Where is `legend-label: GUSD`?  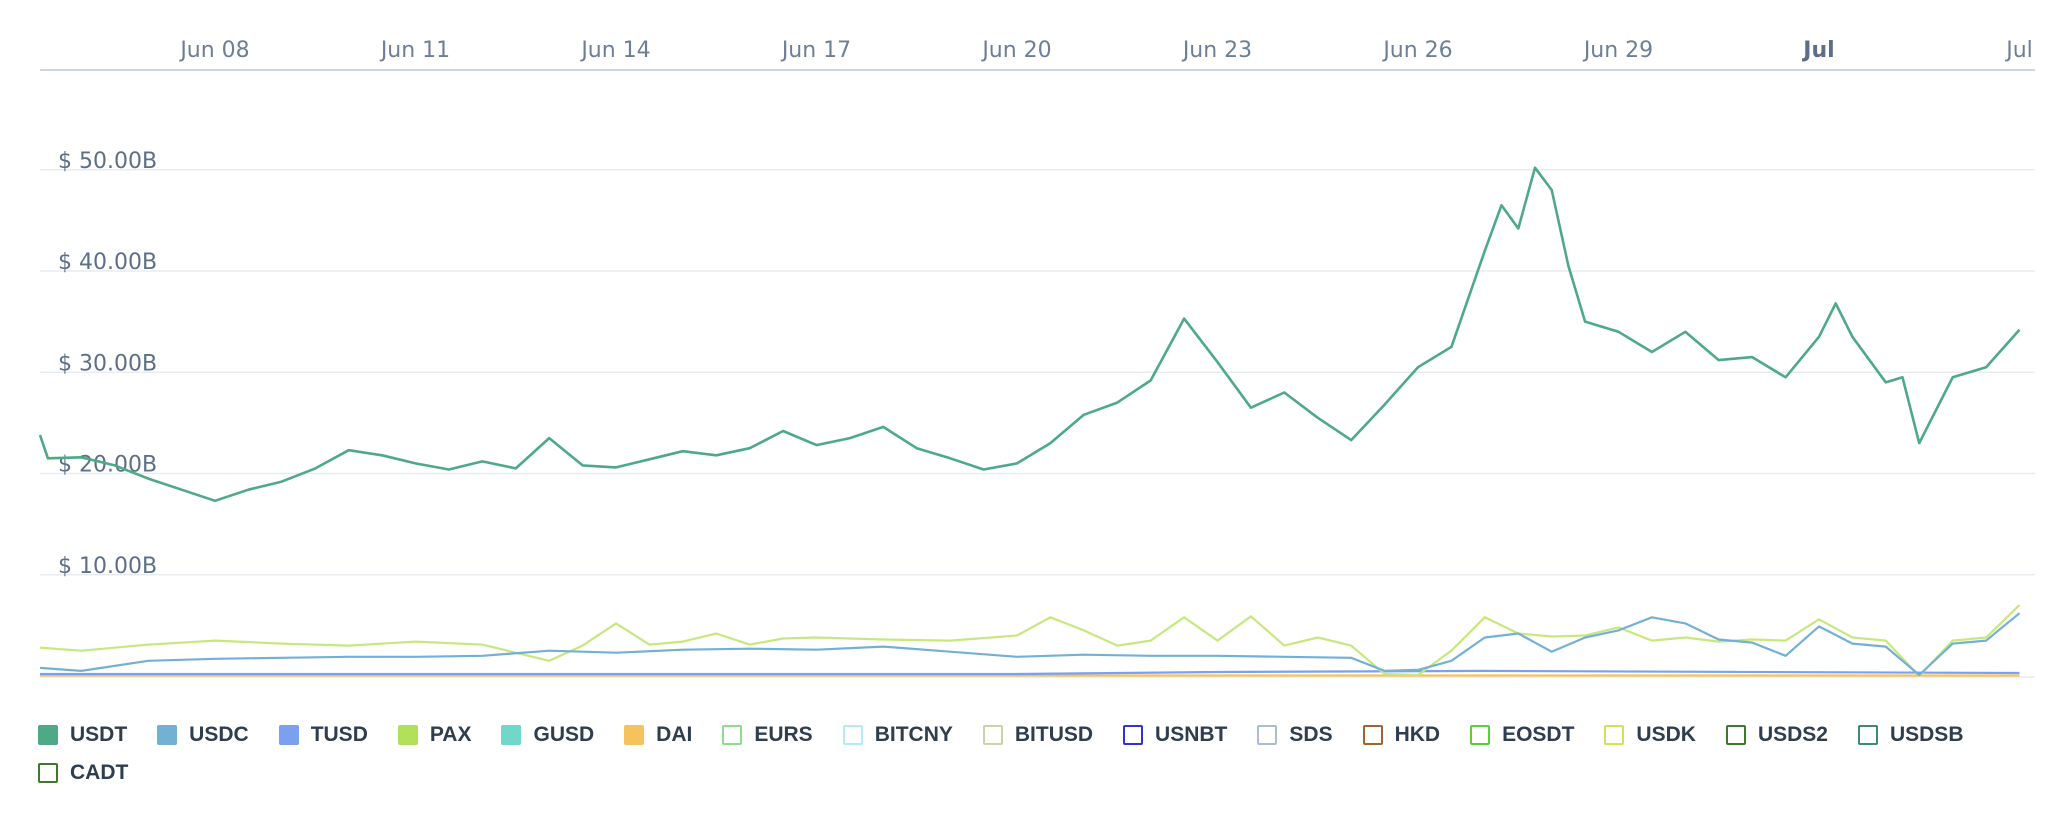 legend-label: GUSD is located at coordinates (564, 734).